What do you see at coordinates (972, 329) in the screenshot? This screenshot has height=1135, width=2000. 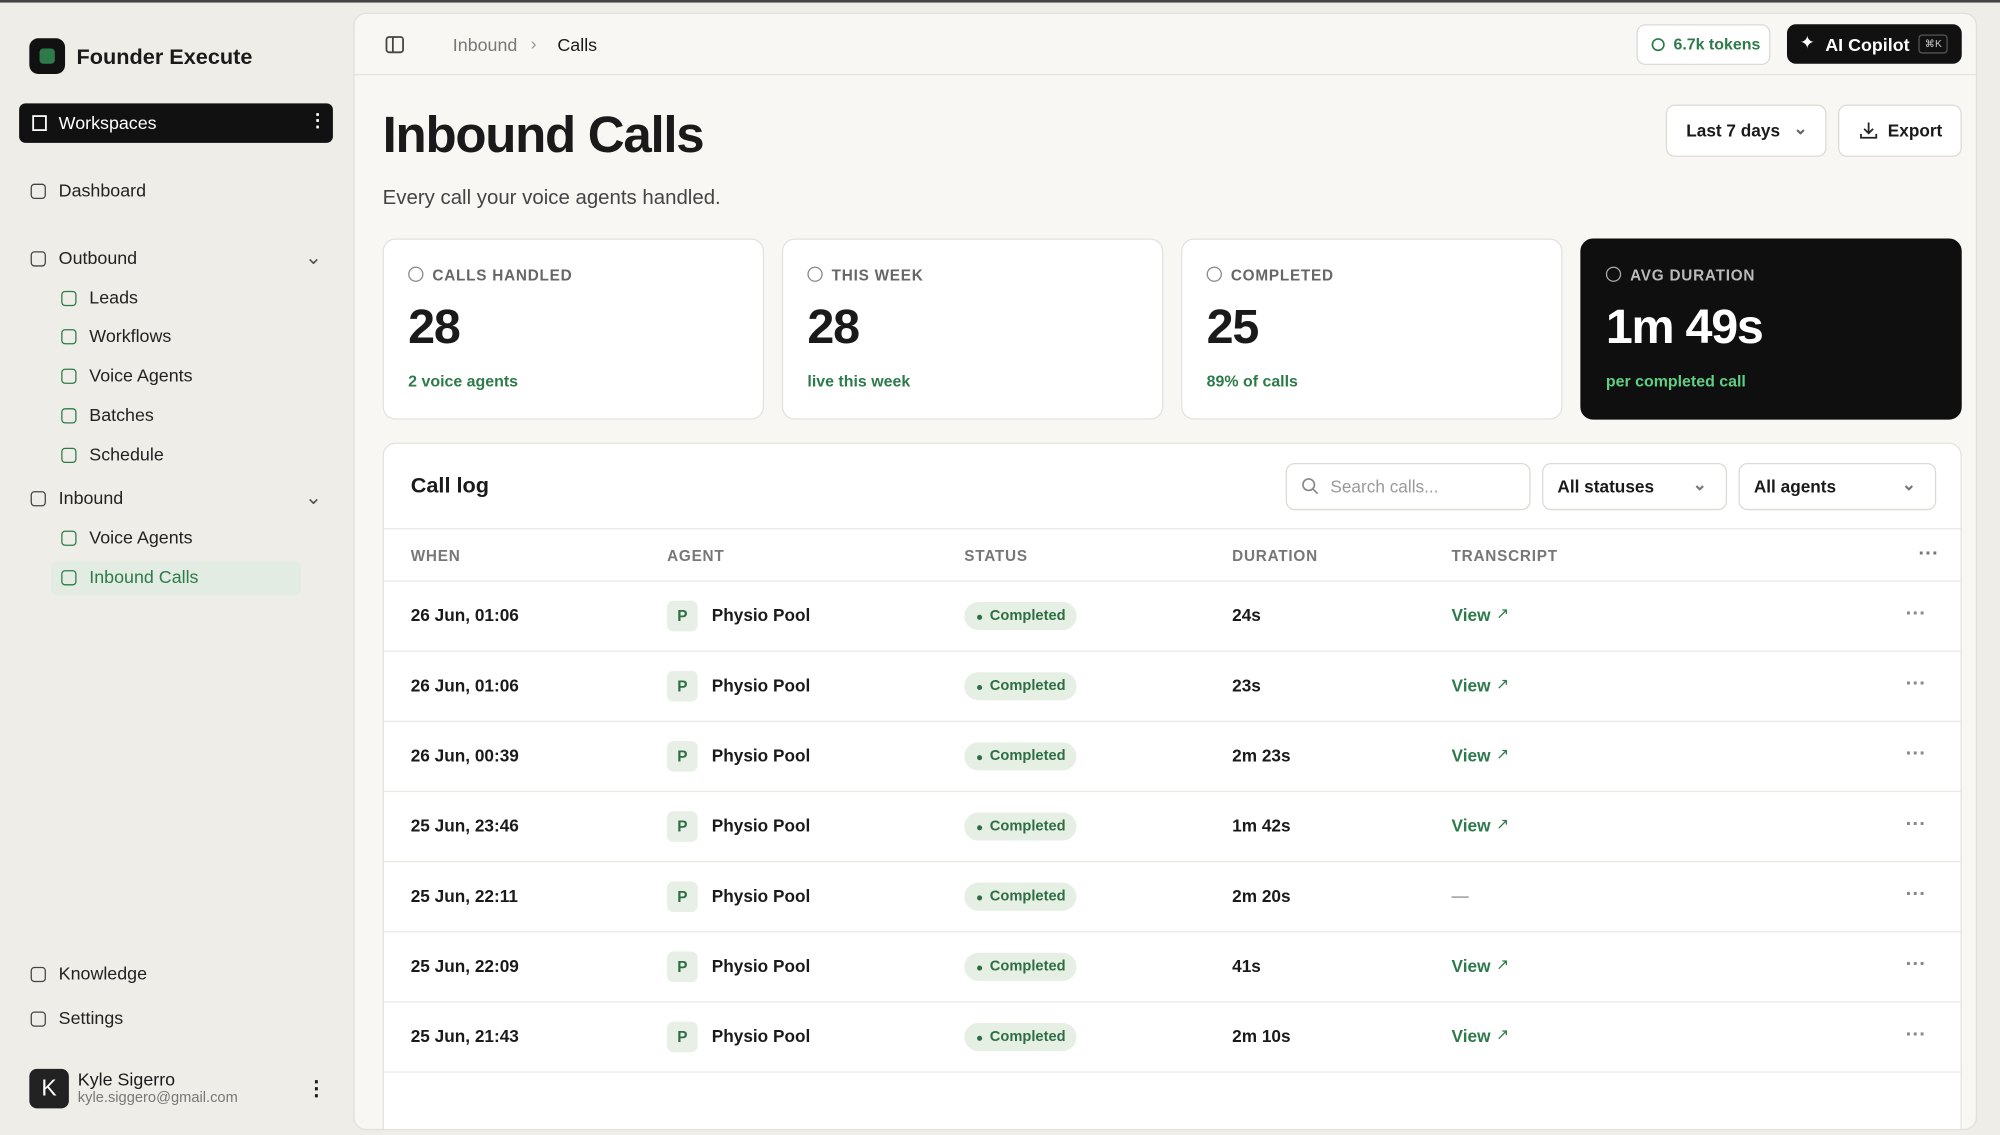 I see `stat-card: THIS WEEK 28 live this week` at bounding box center [972, 329].